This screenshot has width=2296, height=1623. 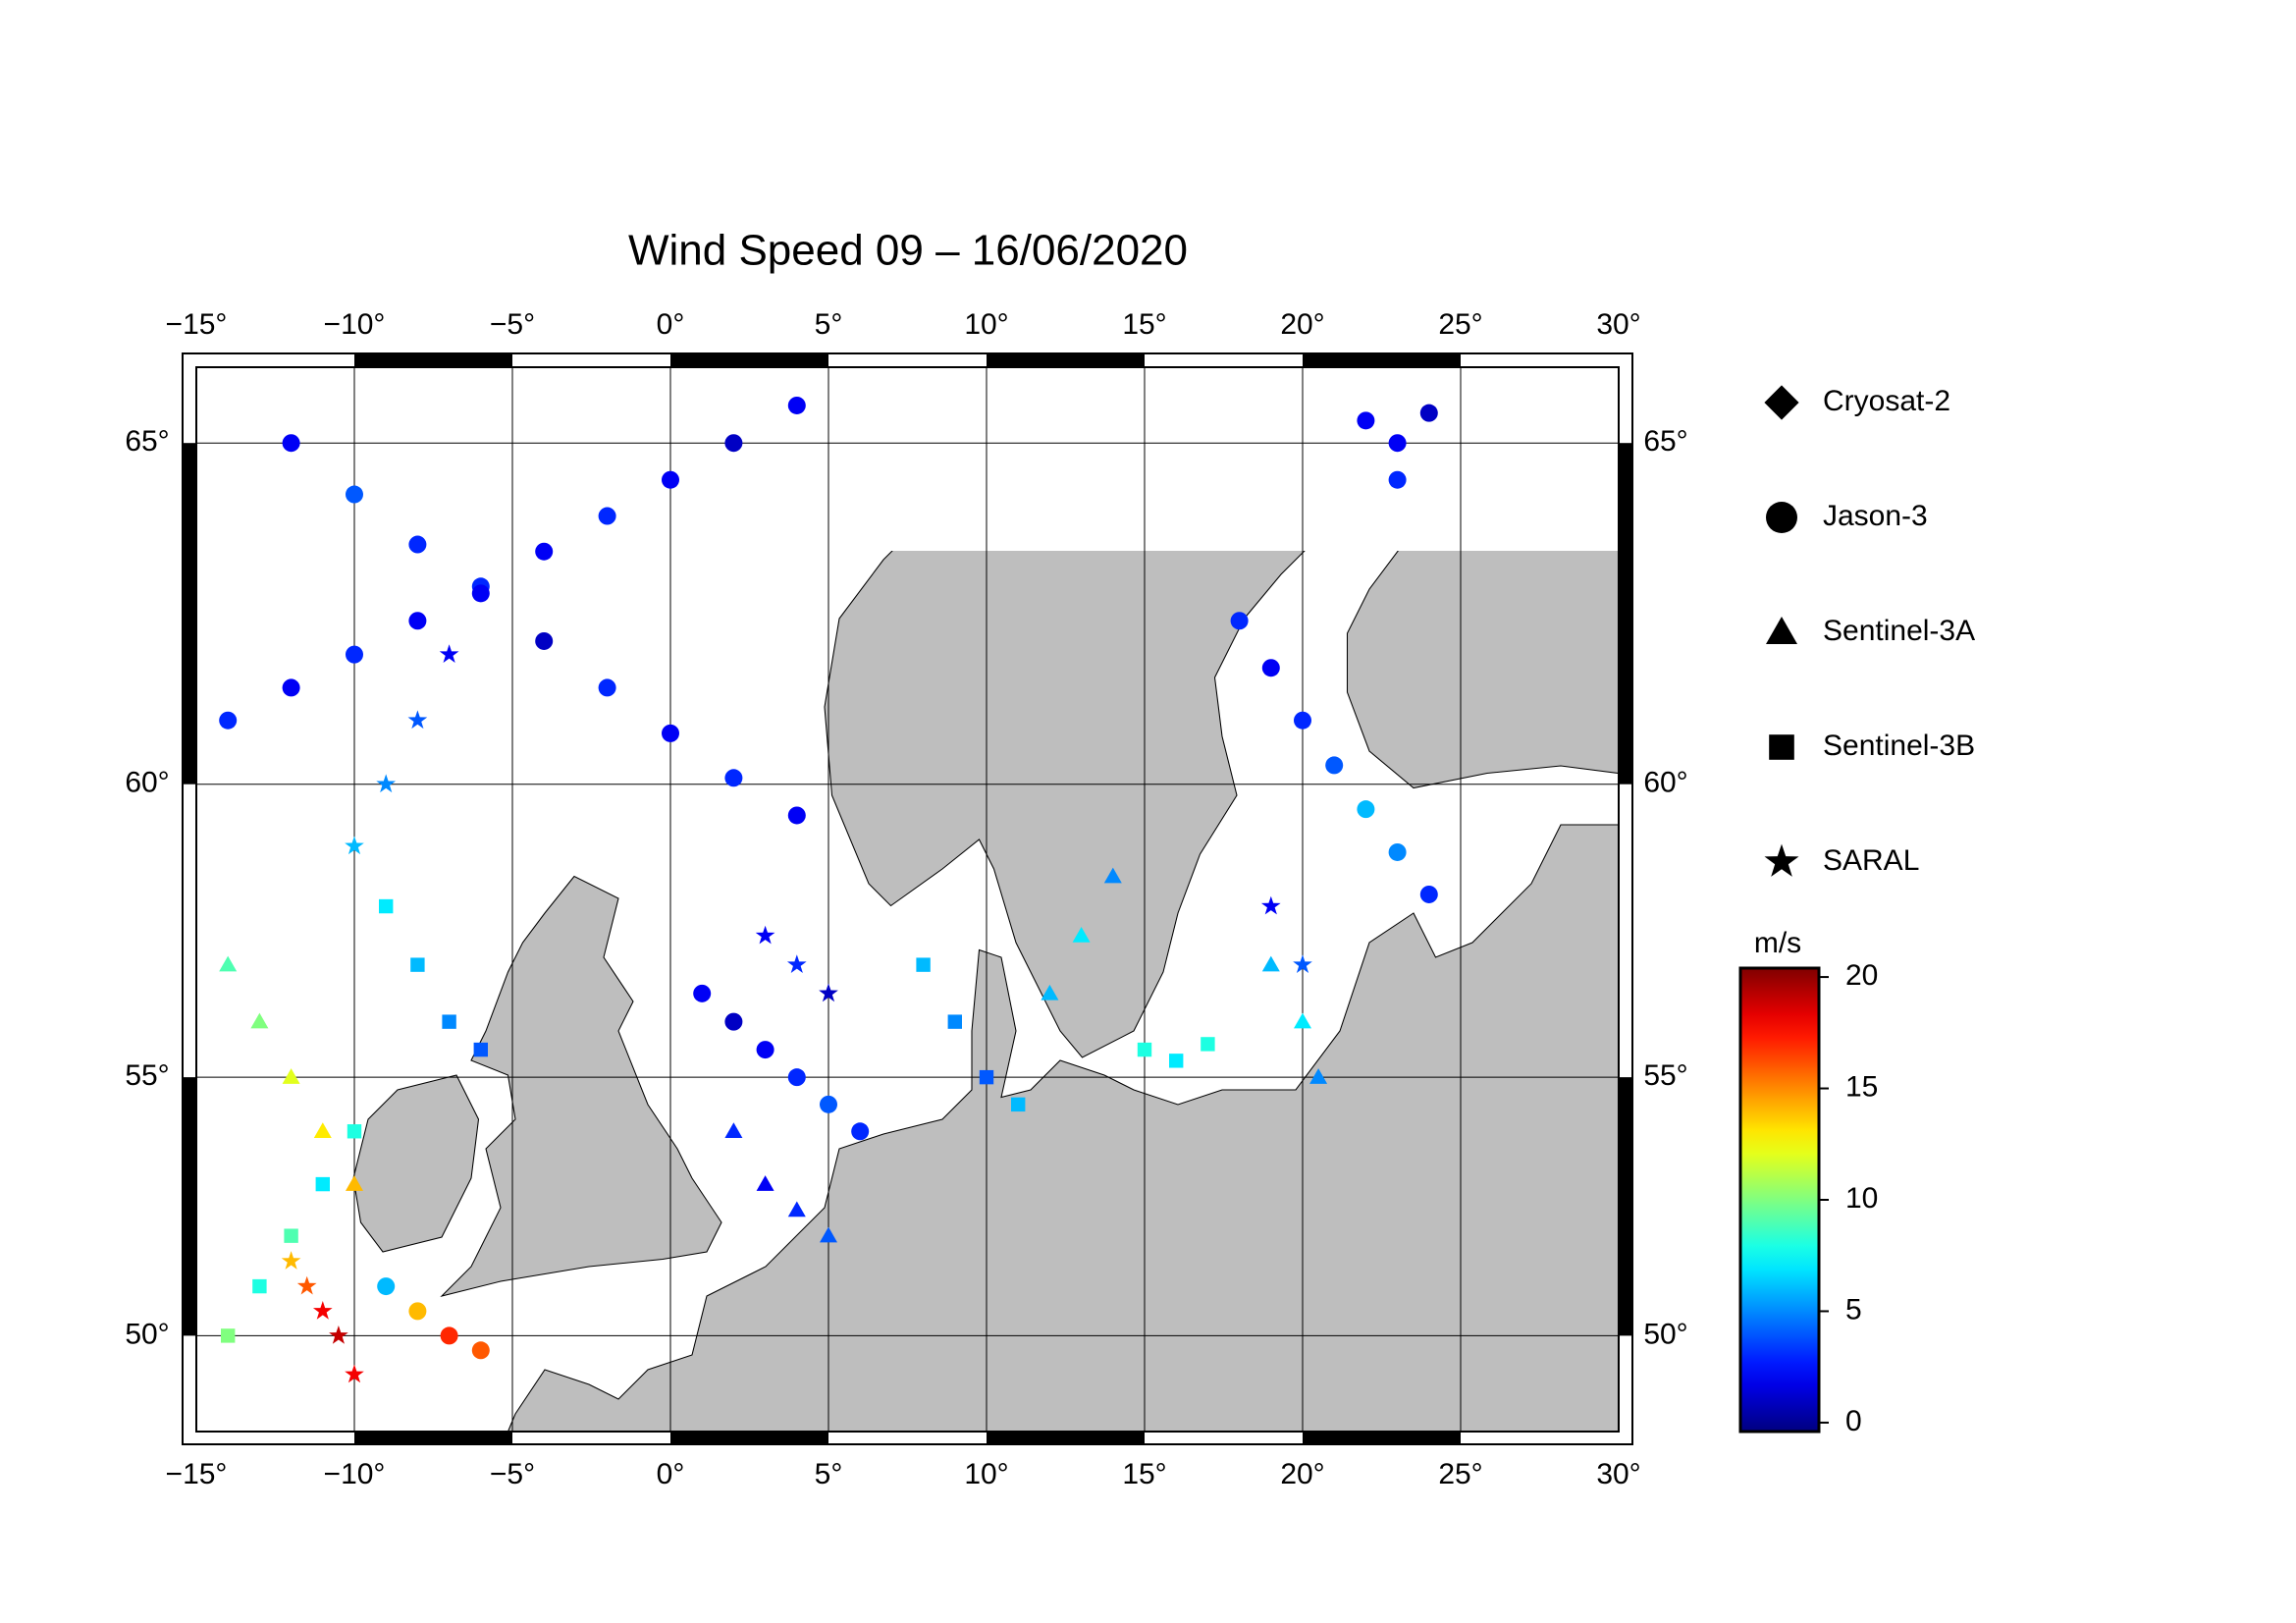 I want to click on x-tick-label: 25°, so click(x=1460, y=324).